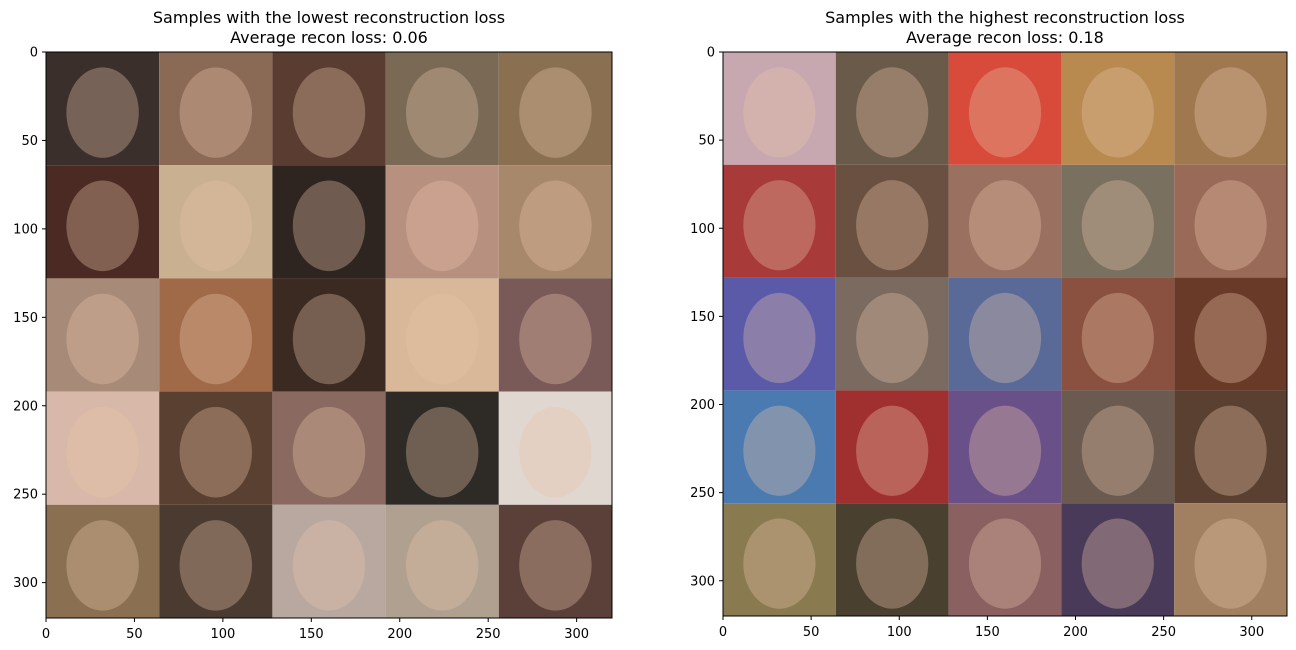 This screenshot has width=1296, height=650. What do you see at coordinates (25, 583) in the screenshot?
I see `left-y-tick-label: 300` at bounding box center [25, 583].